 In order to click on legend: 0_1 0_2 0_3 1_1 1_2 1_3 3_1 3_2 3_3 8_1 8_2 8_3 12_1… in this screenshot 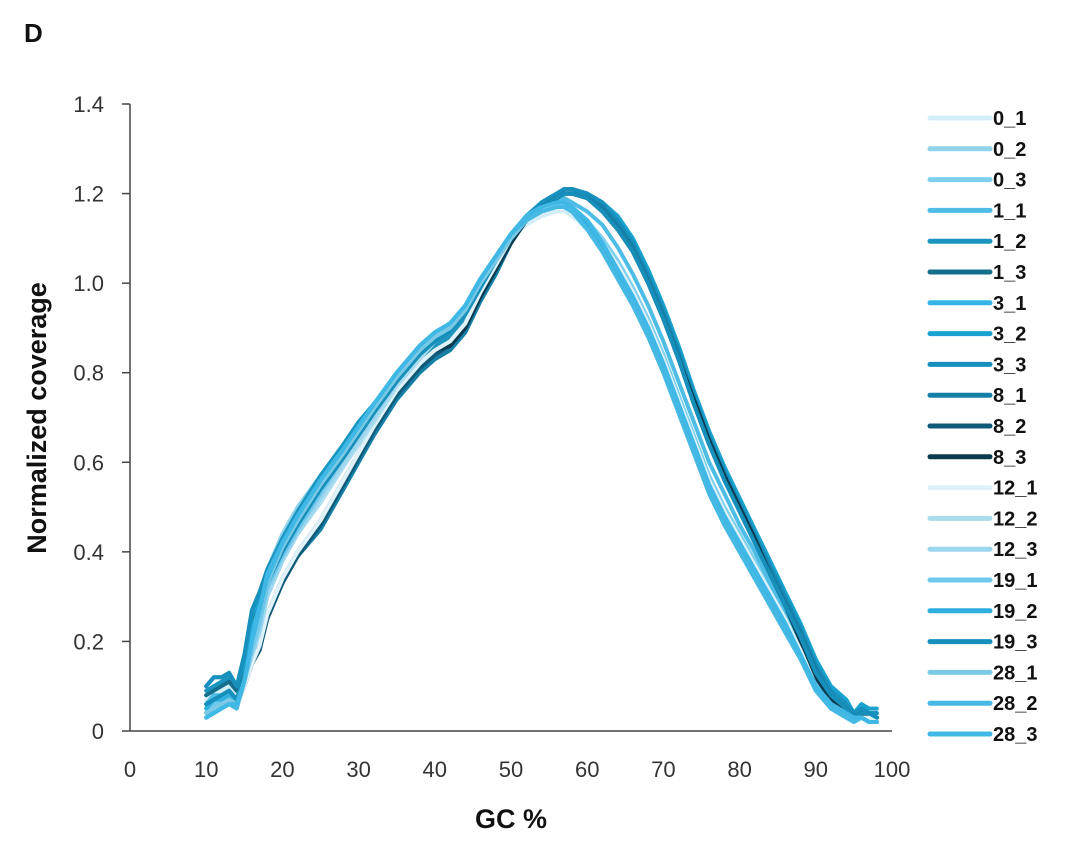, I will do `click(982, 427)`.